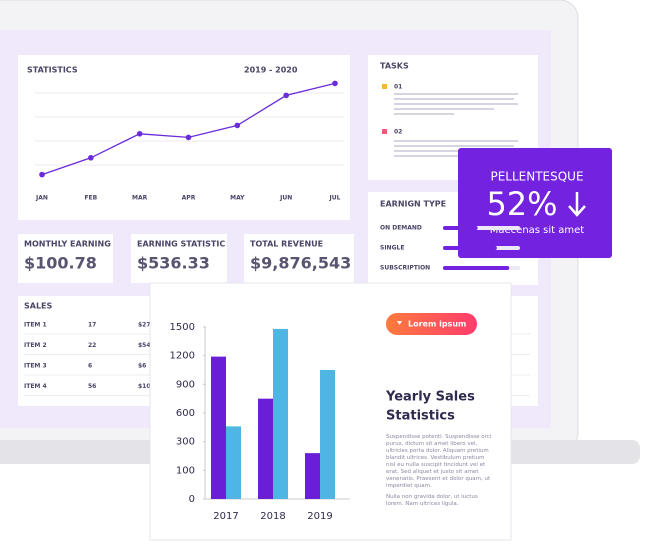 The width and height of the screenshot is (648, 549). I want to click on x-tick-label: 2017, so click(225, 516).